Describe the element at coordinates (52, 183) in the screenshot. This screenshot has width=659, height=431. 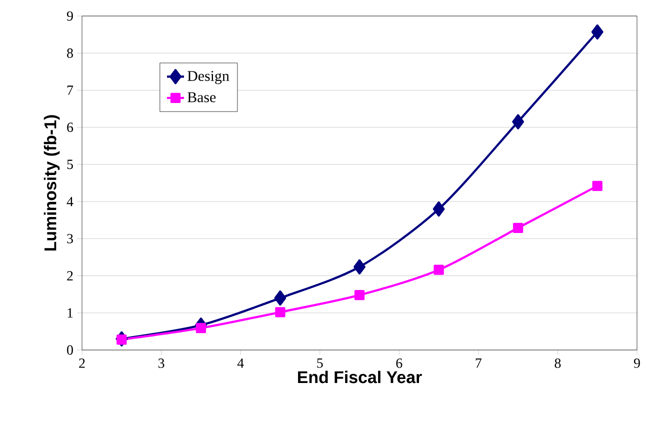
I see `y-axis-title: Luminosity (fb-1)` at that location.